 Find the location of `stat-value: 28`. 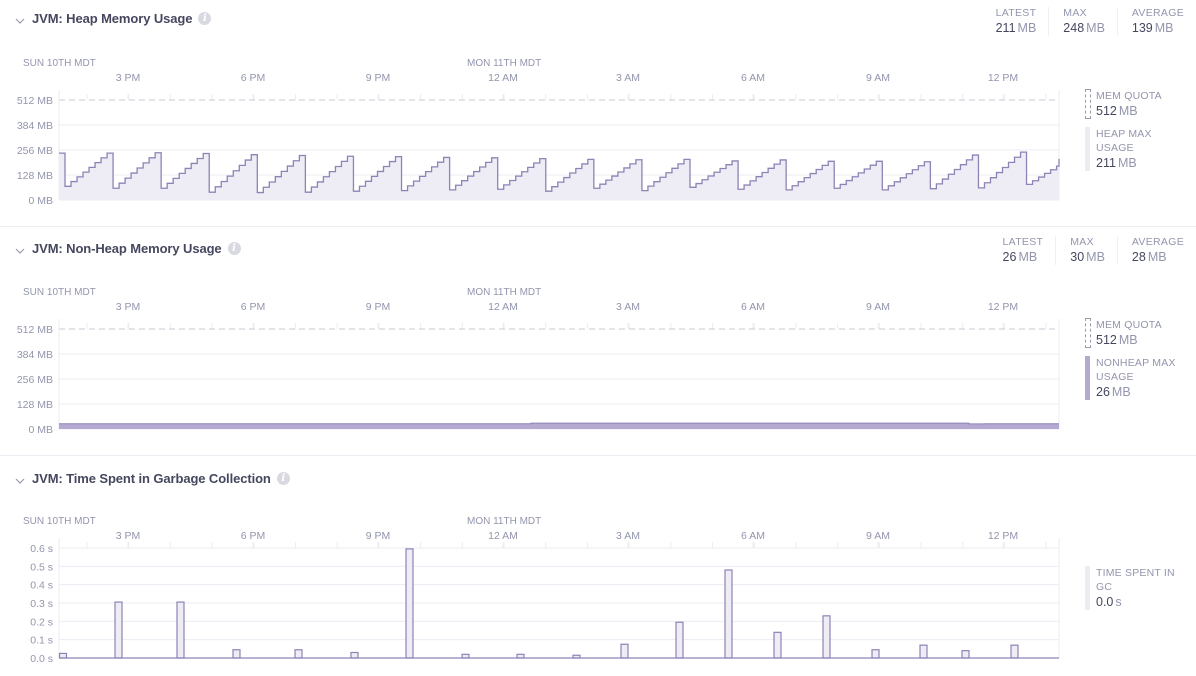

stat-value: 28 is located at coordinates (1138, 257).